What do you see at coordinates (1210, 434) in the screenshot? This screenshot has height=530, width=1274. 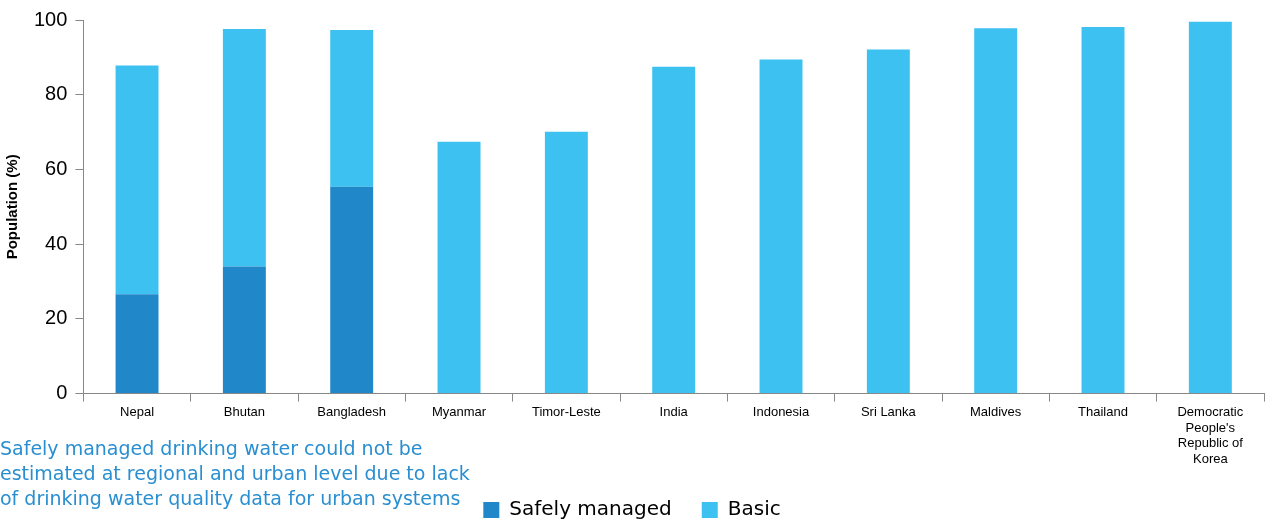 I see `x-tick-label: Democratic People's Republic of Korea` at bounding box center [1210, 434].